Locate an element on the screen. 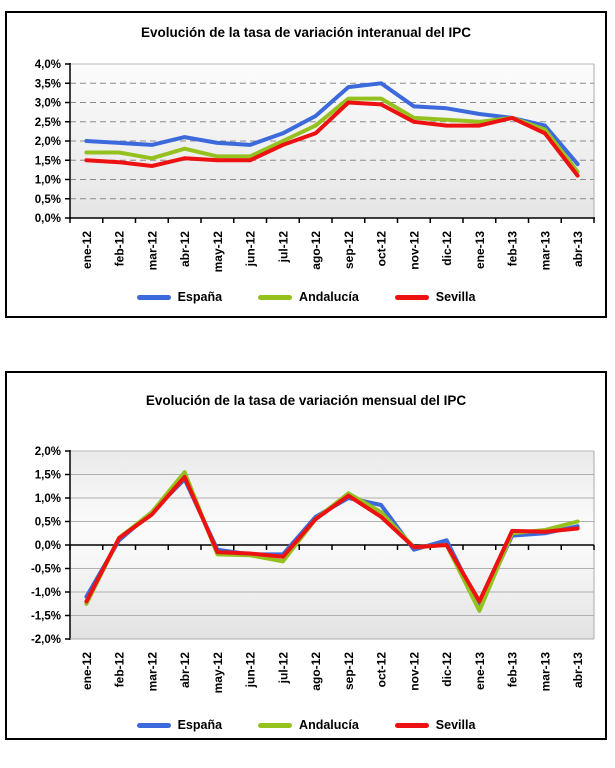 The width and height of the screenshot is (615, 768). y-tick-label: 4,0% is located at coordinates (48, 65).